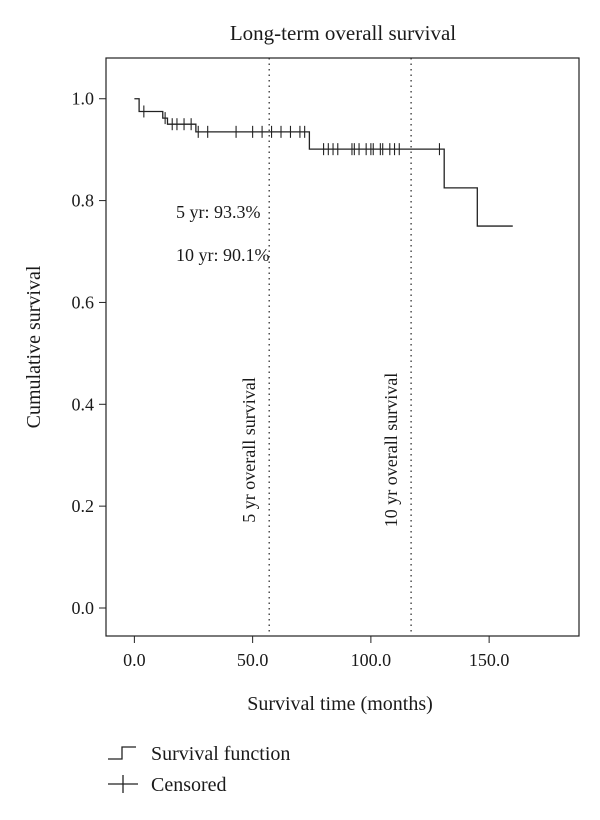  I want to click on legend-survival-icon, so click(122, 753).